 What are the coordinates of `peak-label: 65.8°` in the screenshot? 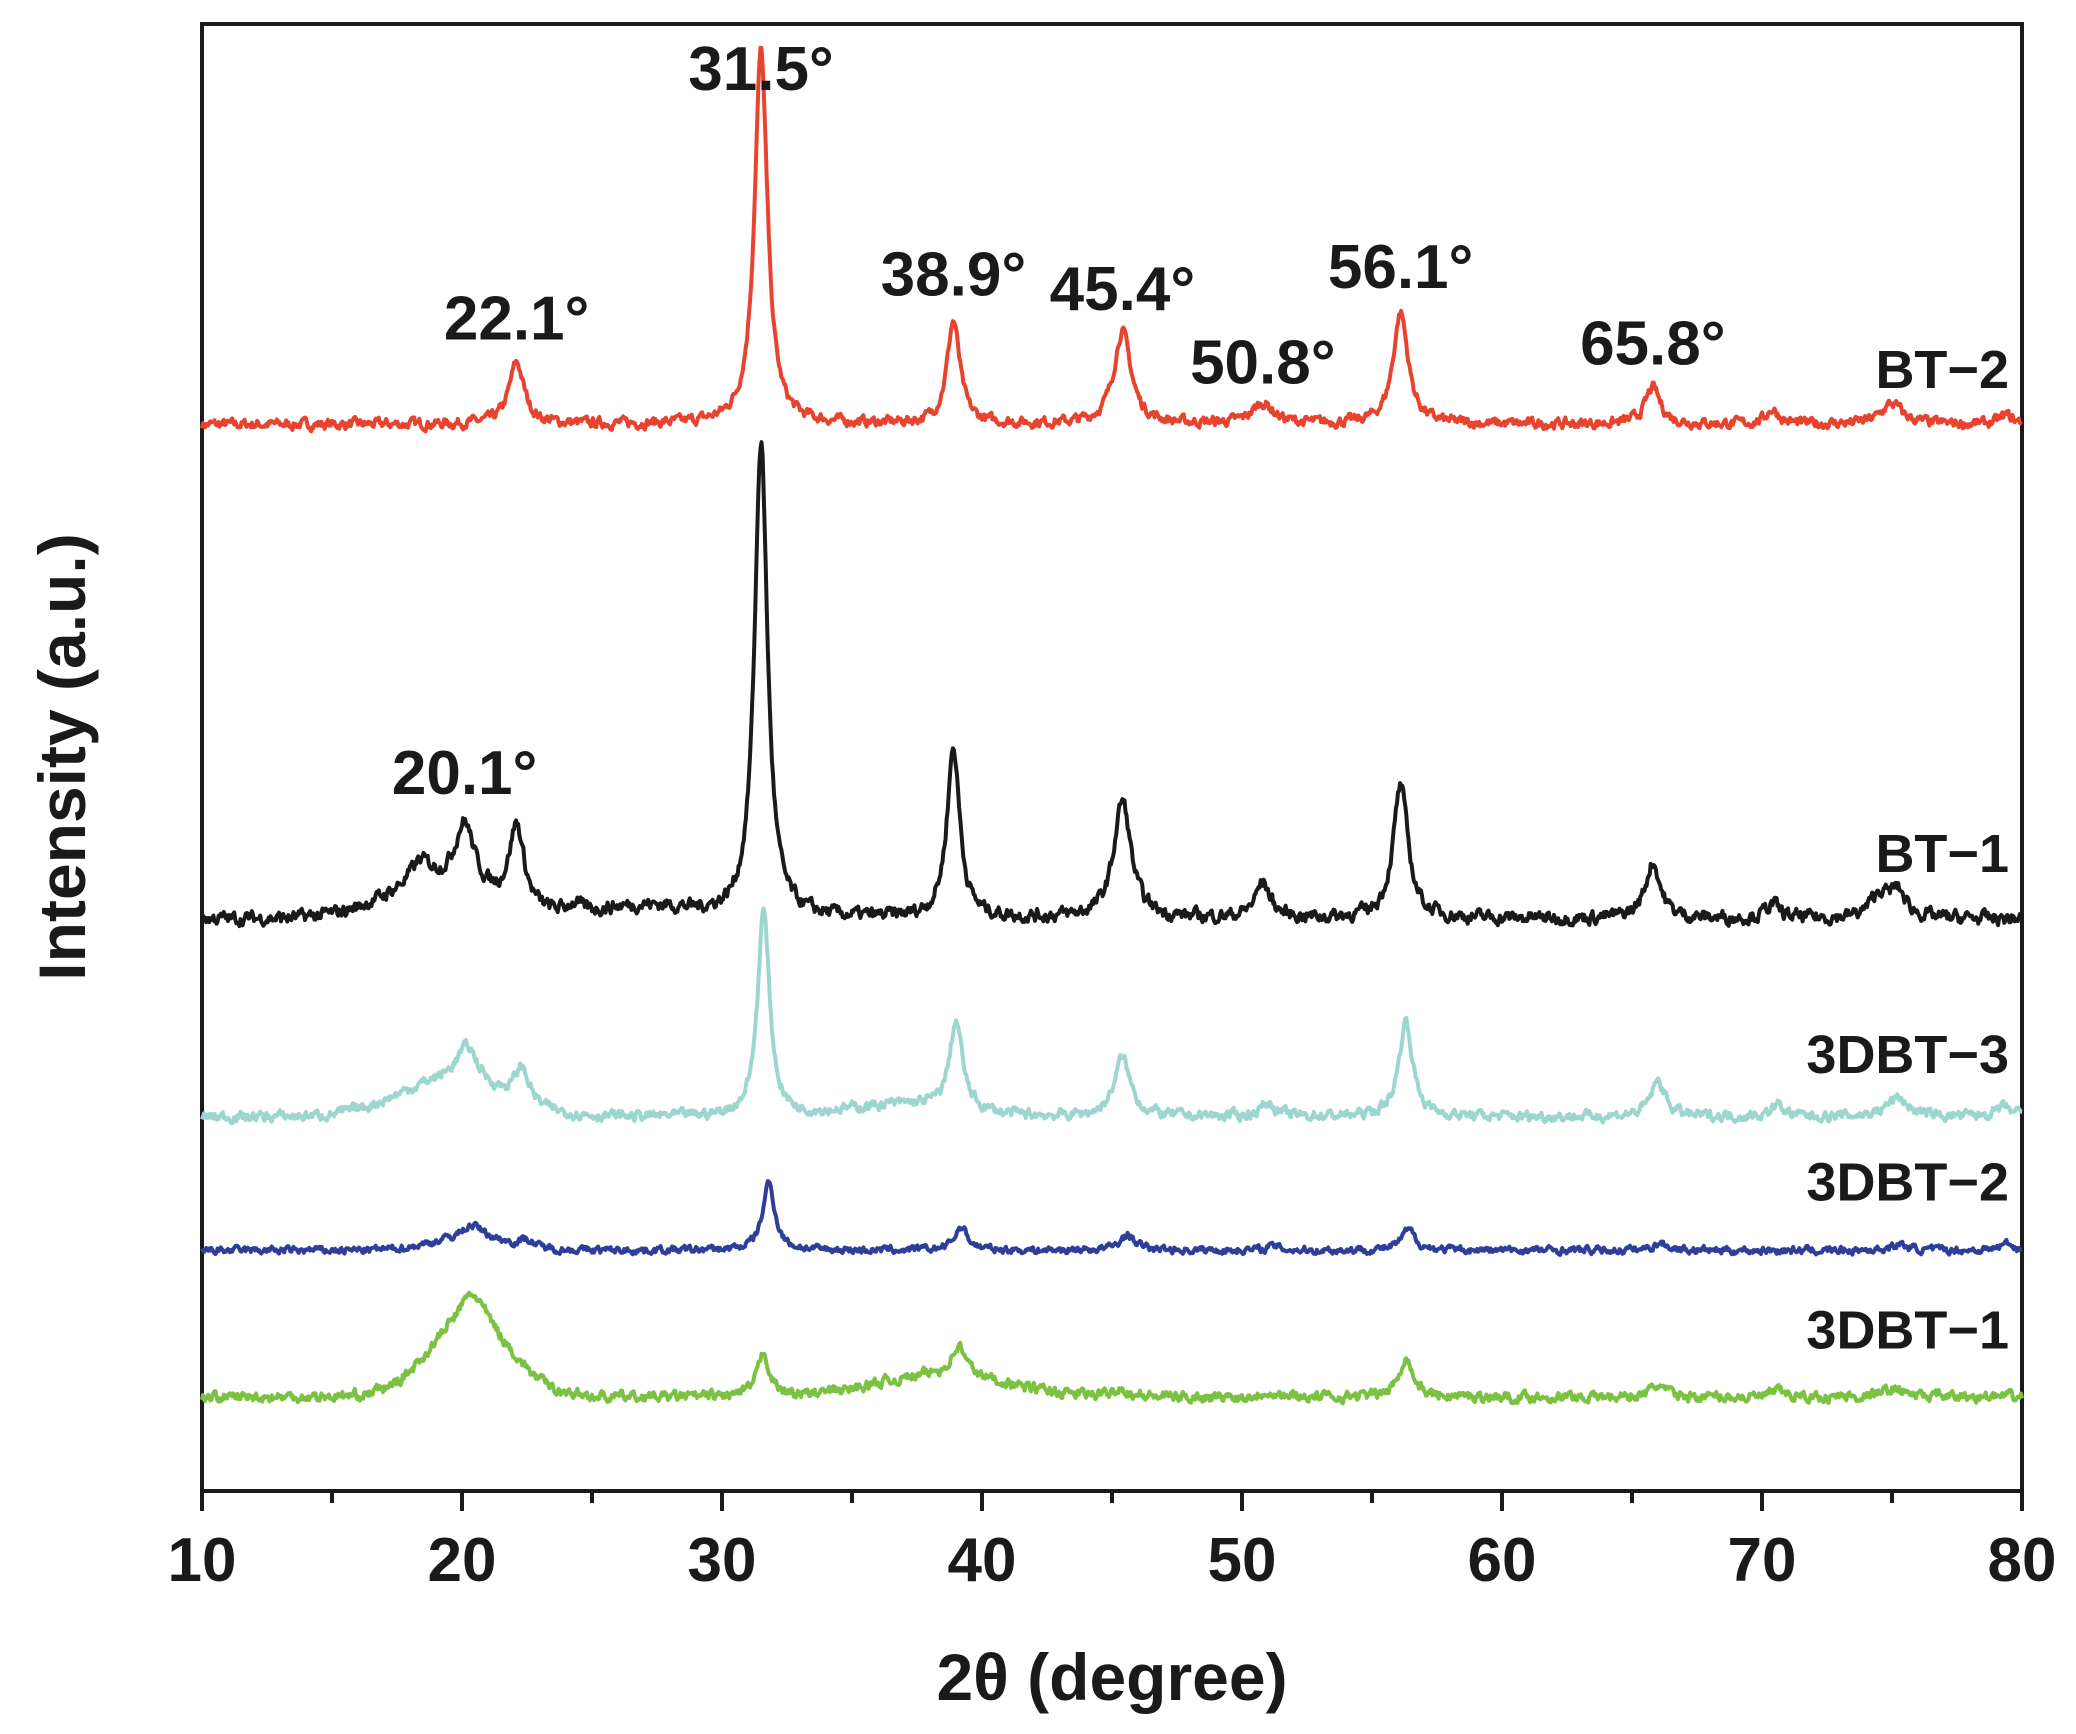 It's located at (1652, 343).